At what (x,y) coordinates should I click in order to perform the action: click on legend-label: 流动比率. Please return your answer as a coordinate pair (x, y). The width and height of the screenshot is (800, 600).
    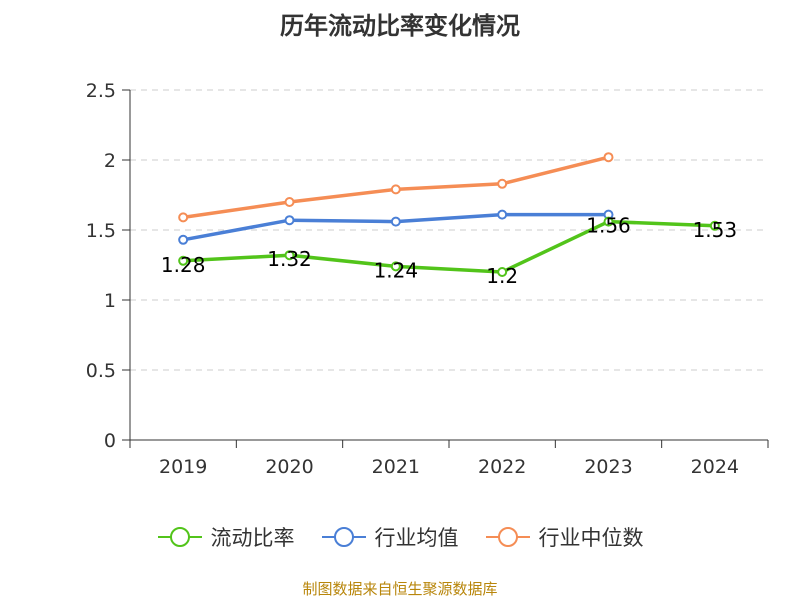
    Looking at the image, I should click on (252, 538).